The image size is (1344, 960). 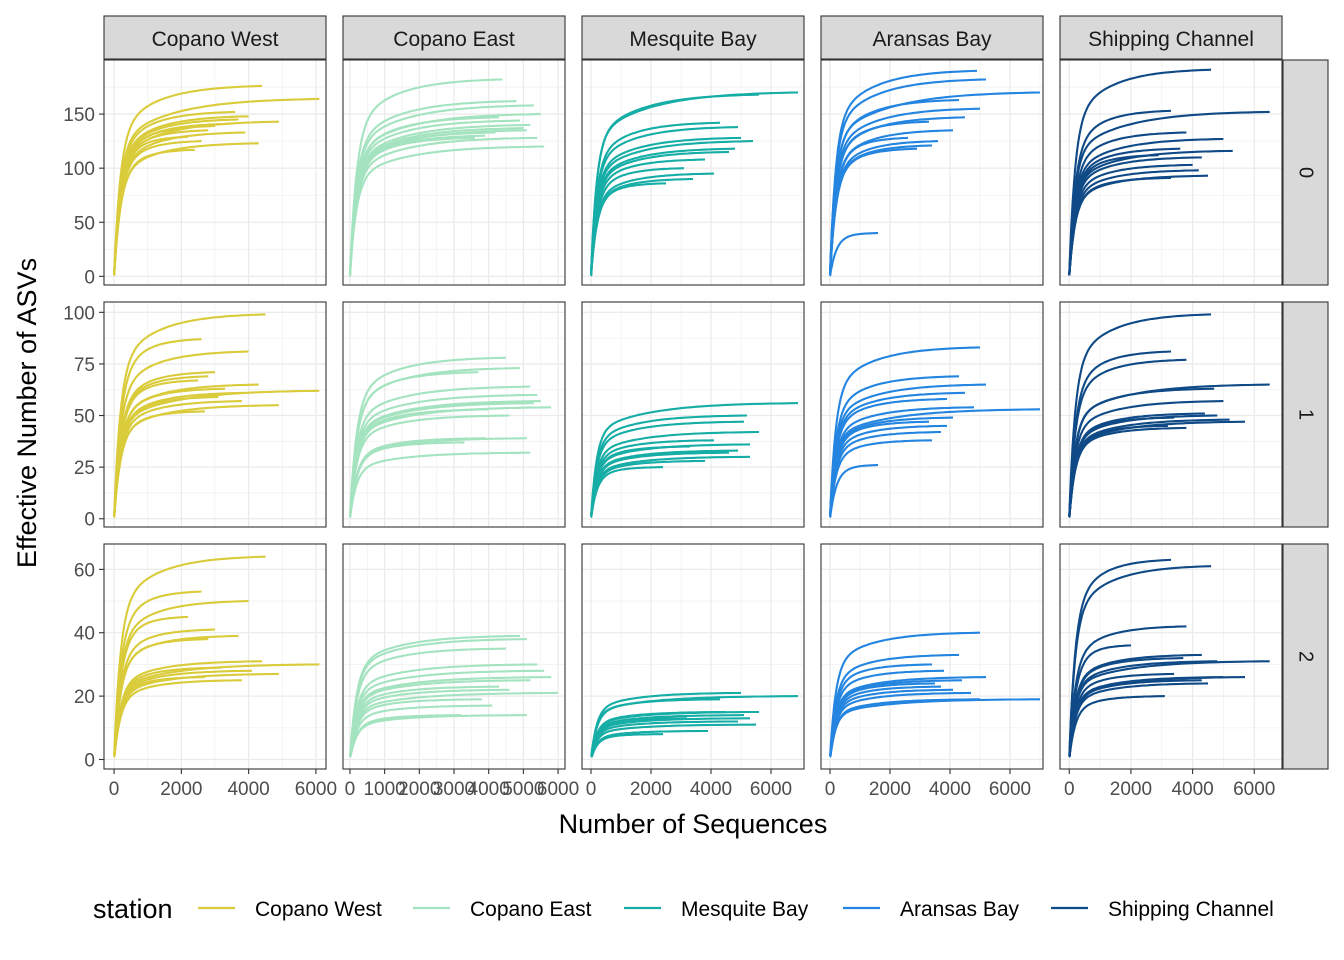 What do you see at coordinates (79, 115) in the screenshot?
I see `y-tick-label: 150` at bounding box center [79, 115].